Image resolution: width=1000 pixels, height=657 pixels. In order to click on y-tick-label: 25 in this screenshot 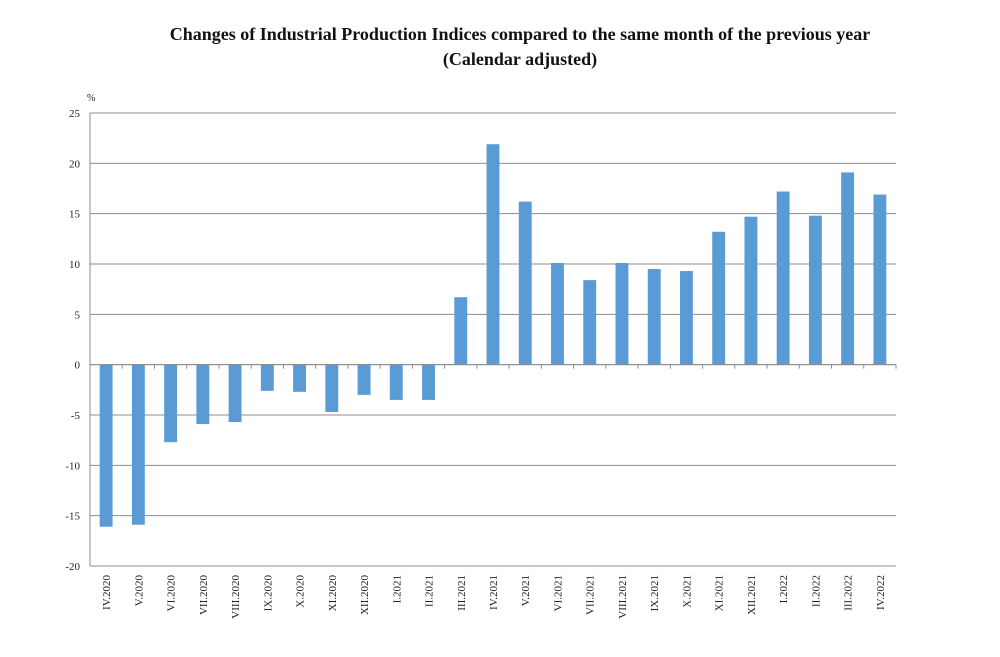, I will do `click(75, 114)`.